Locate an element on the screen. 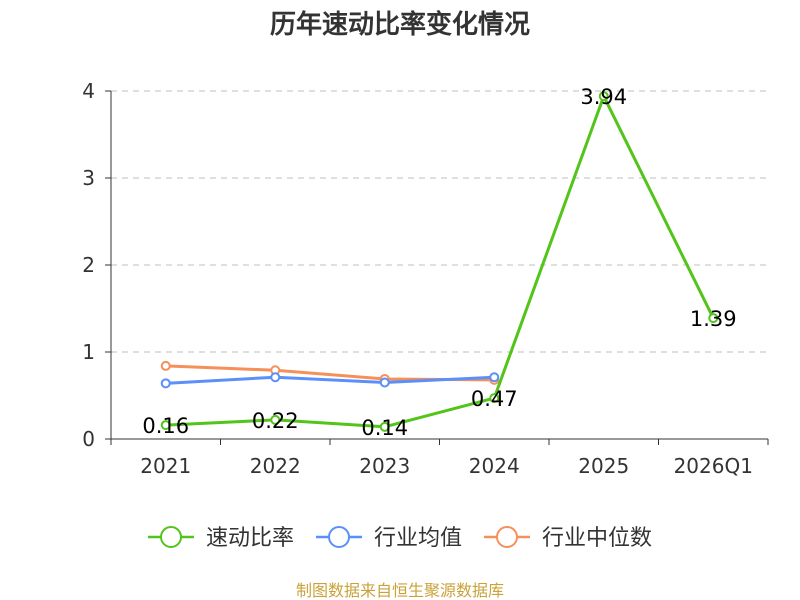  x-tick-label: 2023 is located at coordinates (384, 466).